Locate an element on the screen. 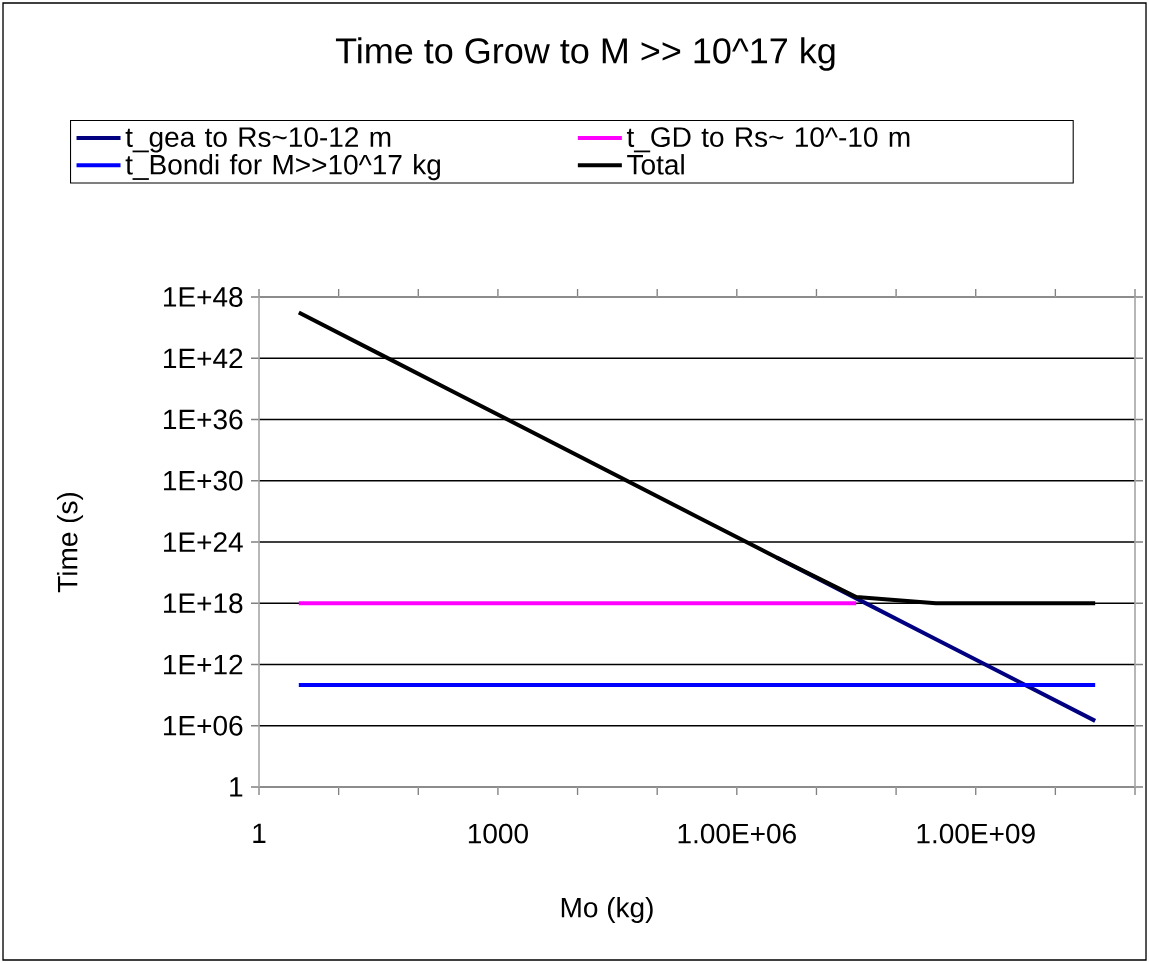  y-tick-label: 1E+18 is located at coordinates (203, 603).